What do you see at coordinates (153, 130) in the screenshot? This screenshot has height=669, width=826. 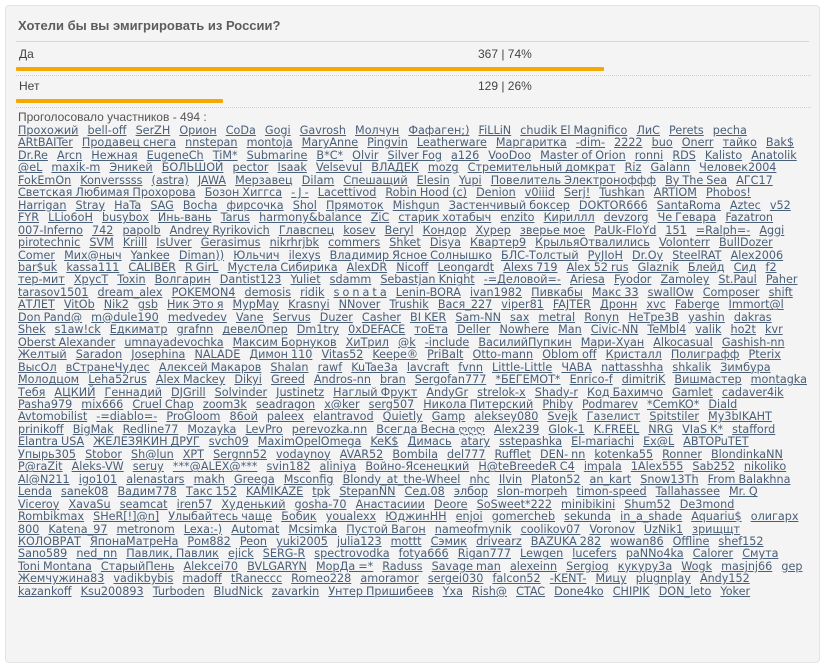 I see `voter-link: SerZH` at bounding box center [153, 130].